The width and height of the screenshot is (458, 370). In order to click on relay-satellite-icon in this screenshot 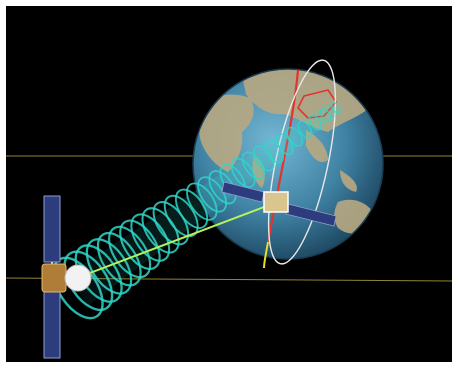, I will do `click(279, 204)`.